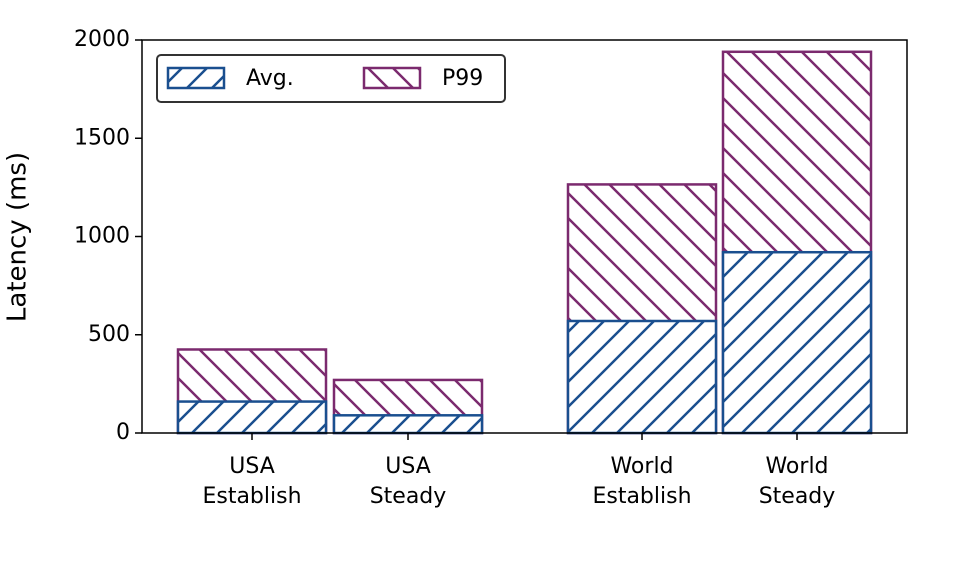 The height and width of the screenshot is (578, 955). Describe the element at coordinates (18, 237) in the screenshot. I see `y-axis-label: Latency (ms)` at that location.